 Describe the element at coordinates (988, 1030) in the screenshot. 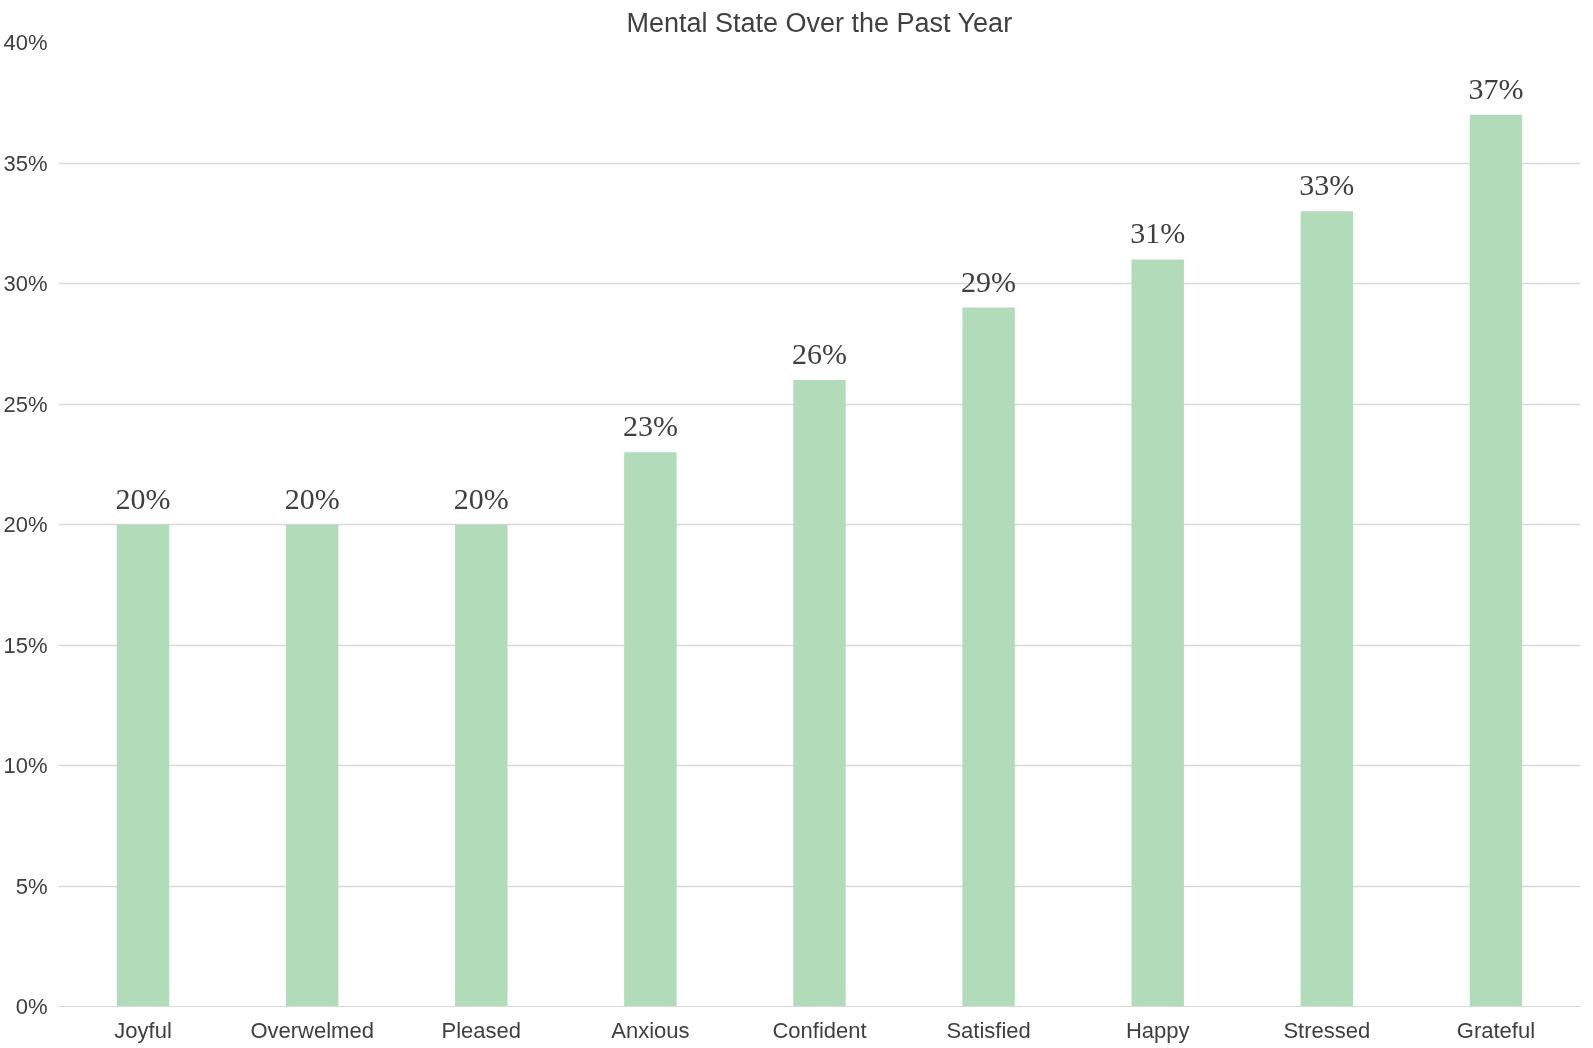

I see `x-tick-label: Satisfied` at that location.